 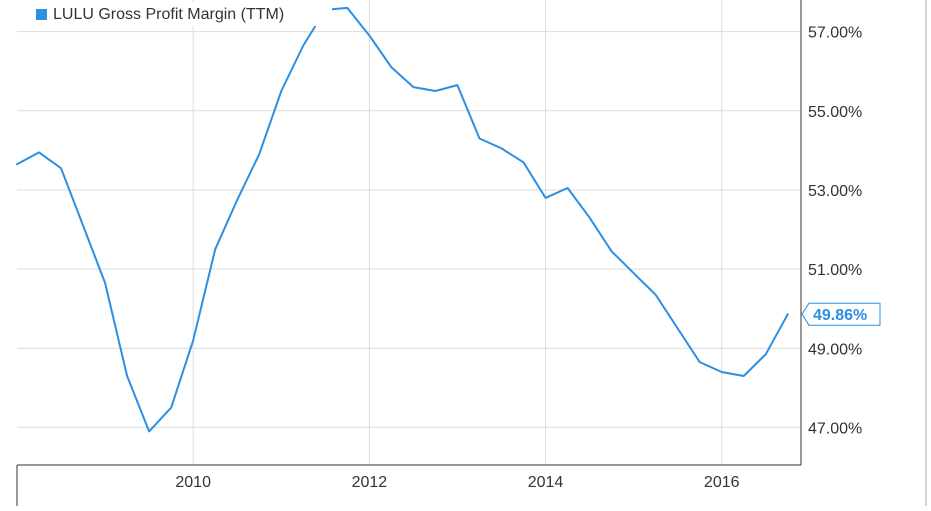 I want to click on legend: LULU Gross Profit Margin (TTM), so click(x=180, y=14).